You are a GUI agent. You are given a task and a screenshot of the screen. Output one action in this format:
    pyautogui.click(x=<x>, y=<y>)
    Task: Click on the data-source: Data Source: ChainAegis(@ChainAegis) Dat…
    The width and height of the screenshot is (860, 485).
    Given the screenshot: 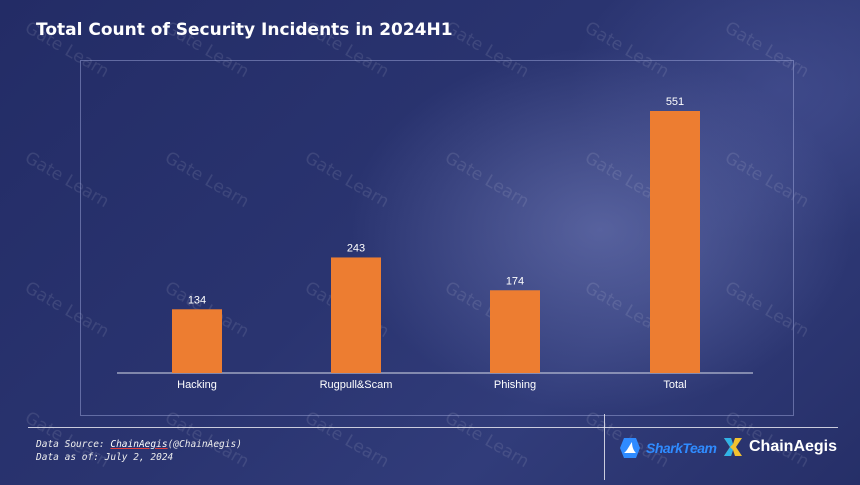 What is the action you would take?
    pyautogui.click(x=139, y=451)
    